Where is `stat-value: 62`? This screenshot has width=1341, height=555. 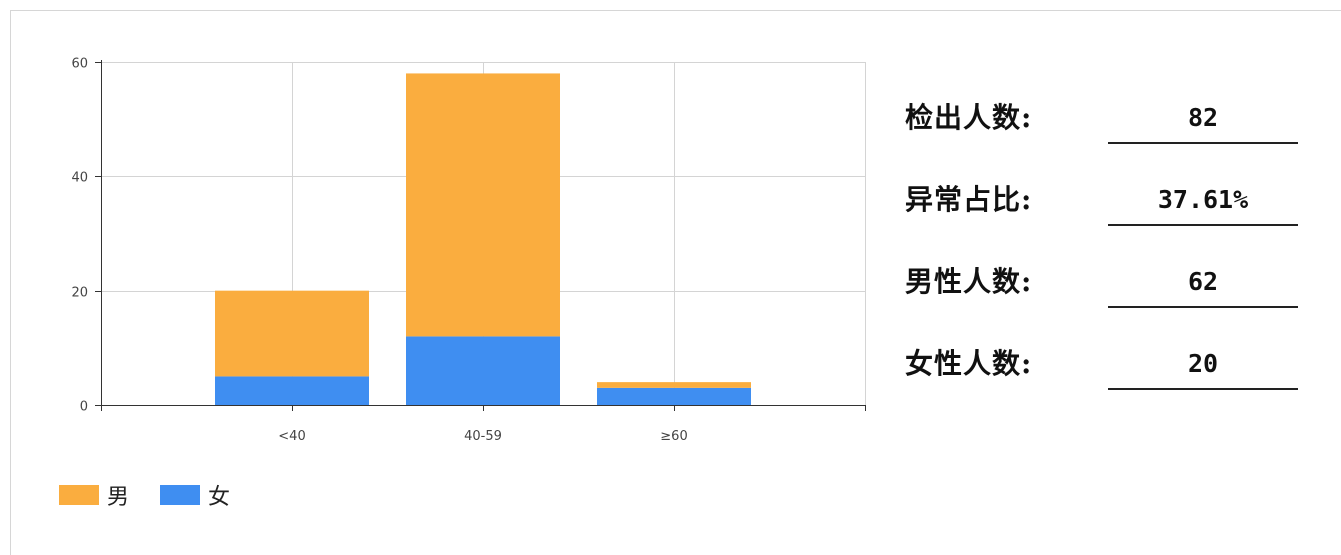
stat-value: 62 is located at coordinates (1203, 284).